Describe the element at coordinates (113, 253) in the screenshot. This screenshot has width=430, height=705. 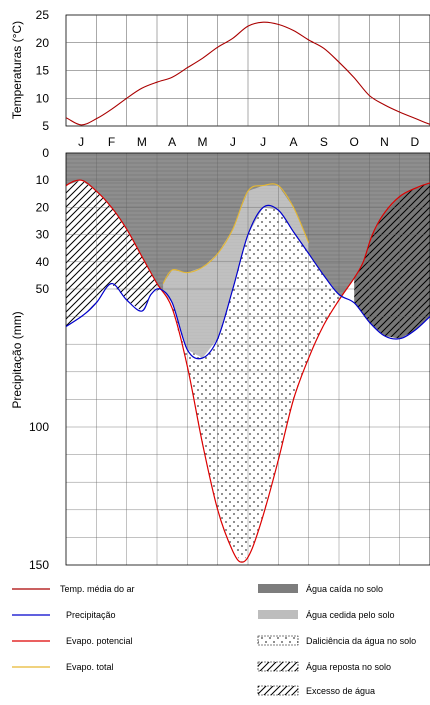
I see `water-replenished-area` at that location.